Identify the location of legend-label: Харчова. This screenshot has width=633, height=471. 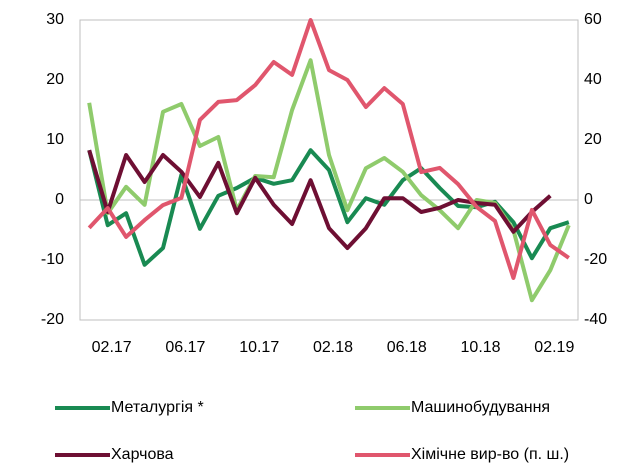
(142, 454).